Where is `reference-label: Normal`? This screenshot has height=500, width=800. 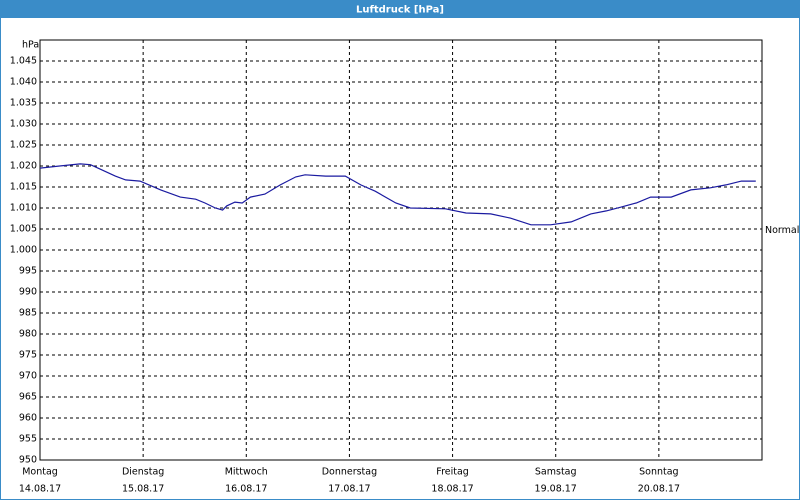
reference-label: Normal is located at coordinates (782, 230).